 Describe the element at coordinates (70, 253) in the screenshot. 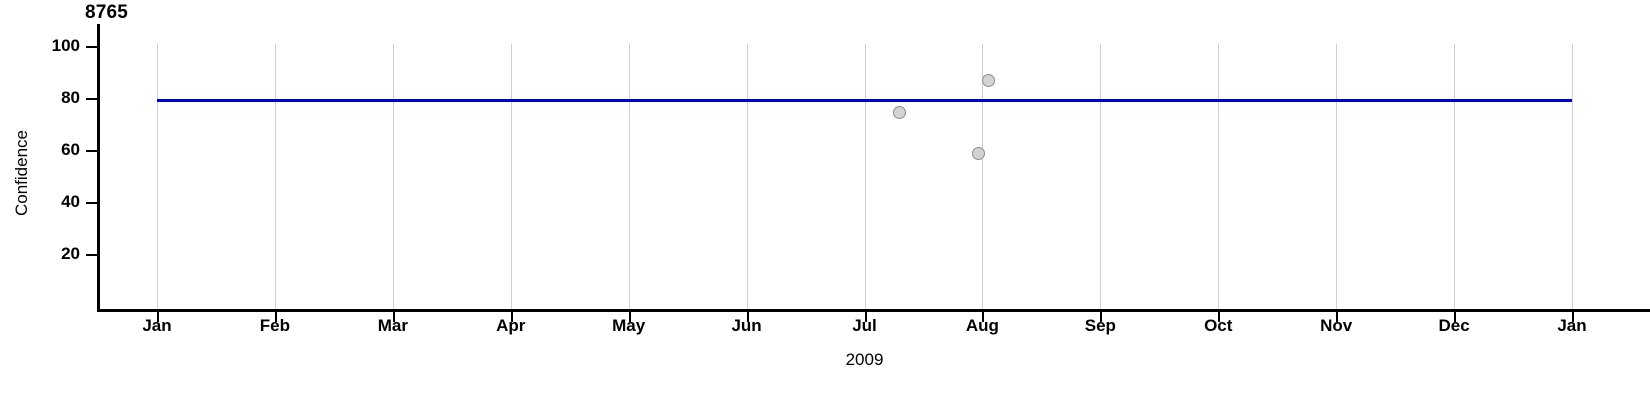

I see `y-tick-label-20: 20` at that location.